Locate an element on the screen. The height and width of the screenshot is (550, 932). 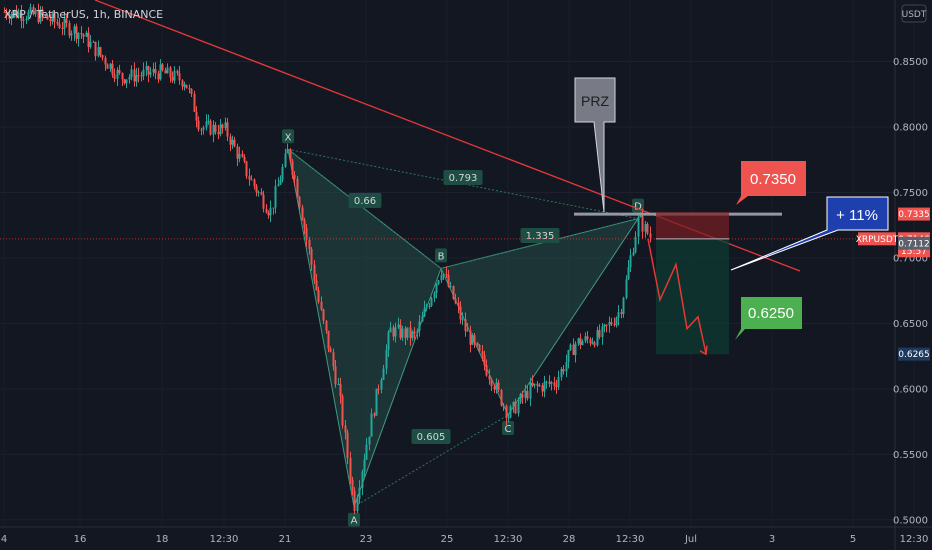
currency-button: USDT is located at coordinates (914, 13).